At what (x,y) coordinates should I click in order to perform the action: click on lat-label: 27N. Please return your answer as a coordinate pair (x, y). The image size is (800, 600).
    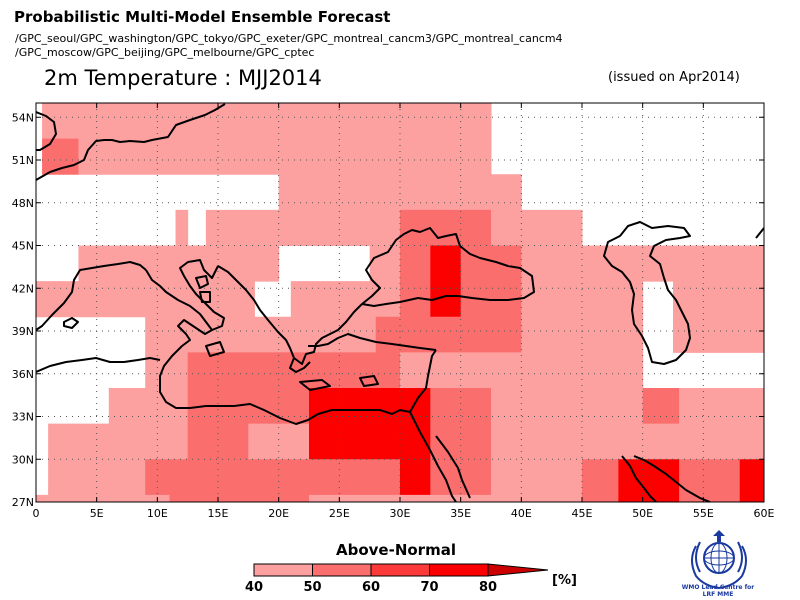
    Looking at the image, I should click on (23, 502).